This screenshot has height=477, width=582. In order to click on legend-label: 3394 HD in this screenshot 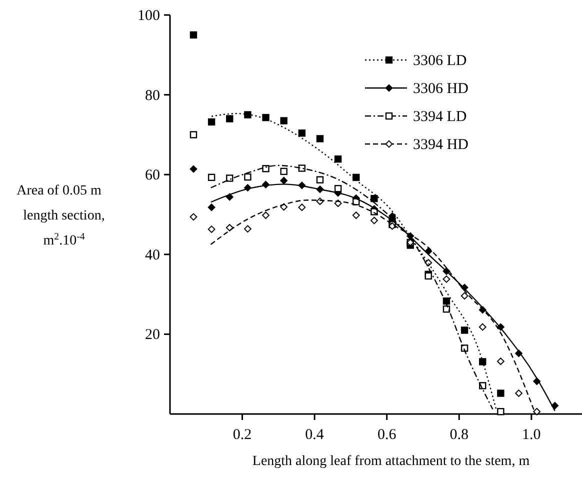, I will do `click(441, 145)`.